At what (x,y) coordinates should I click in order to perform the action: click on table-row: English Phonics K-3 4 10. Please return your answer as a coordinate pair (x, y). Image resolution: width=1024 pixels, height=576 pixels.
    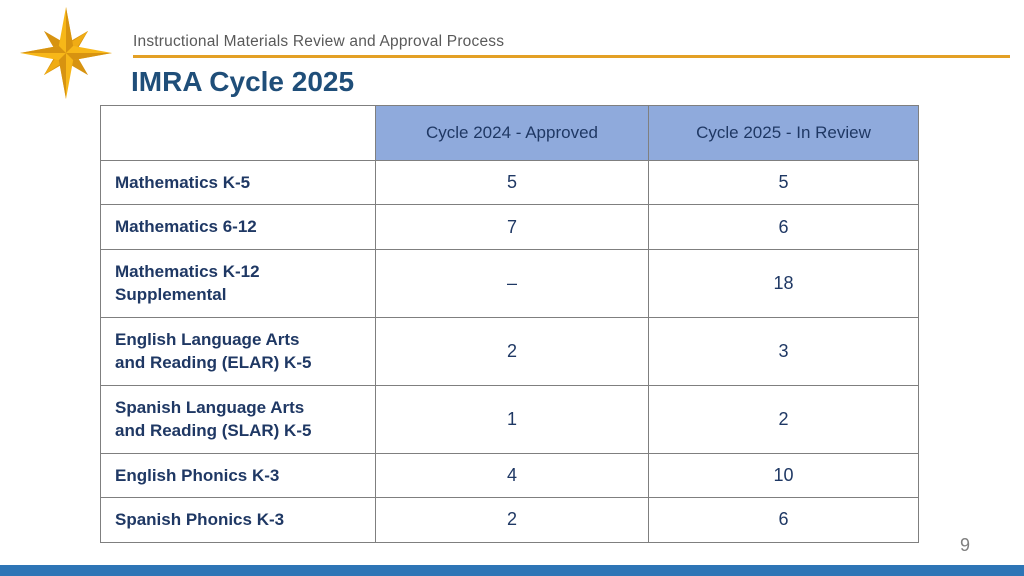
    Looking at the image, I should click on (509, 475).